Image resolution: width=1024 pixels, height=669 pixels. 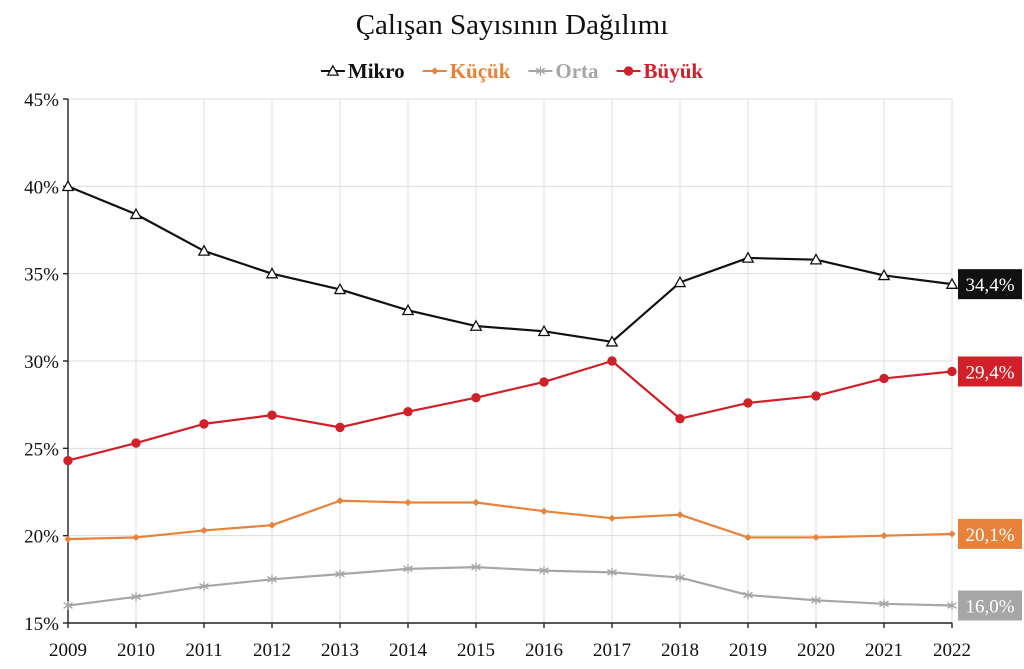 What do you see at coordinates (816, 650) in the screenshot?
I see `x-tick-label: 2020` at bounding box center [816, 650].